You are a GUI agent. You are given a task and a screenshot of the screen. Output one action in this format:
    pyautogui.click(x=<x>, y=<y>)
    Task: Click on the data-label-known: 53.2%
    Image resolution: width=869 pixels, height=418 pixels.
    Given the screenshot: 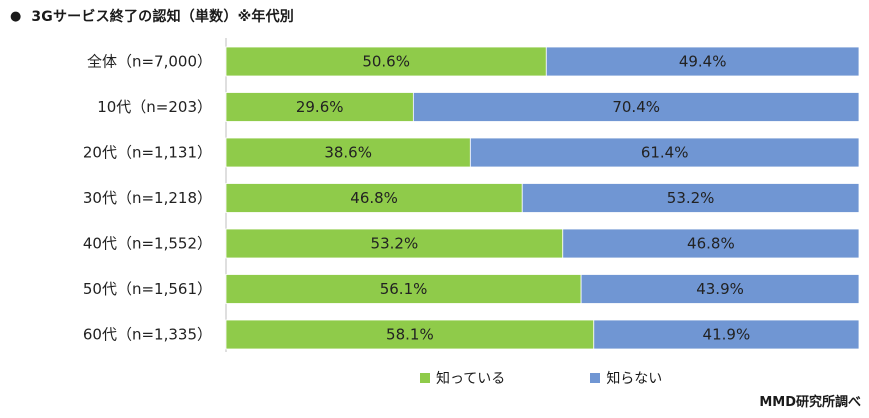 What is the action you would take?
    pyautogui.click(x=395, y=244)
    